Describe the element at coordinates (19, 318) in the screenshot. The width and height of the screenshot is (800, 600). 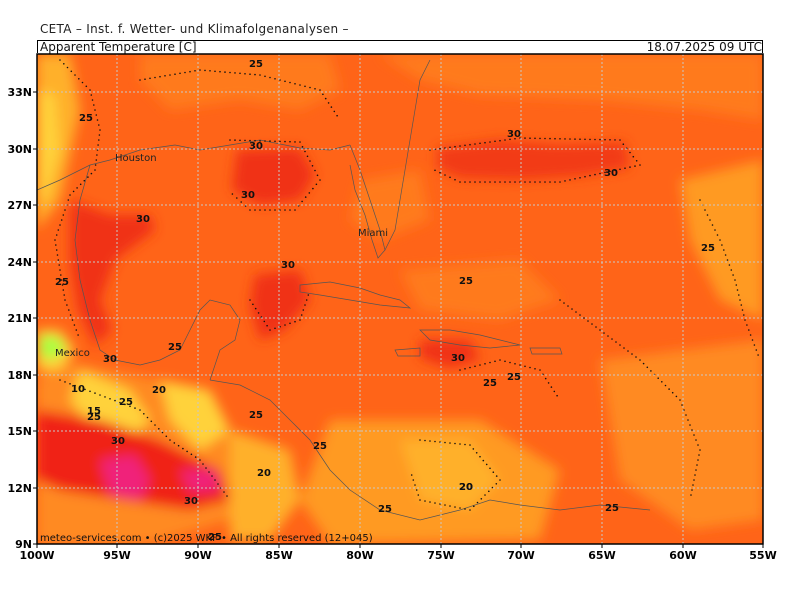
I see `latitude-labels: 33N 30N 27N 24N 21N 18N 15N 12N 9N` at that location.